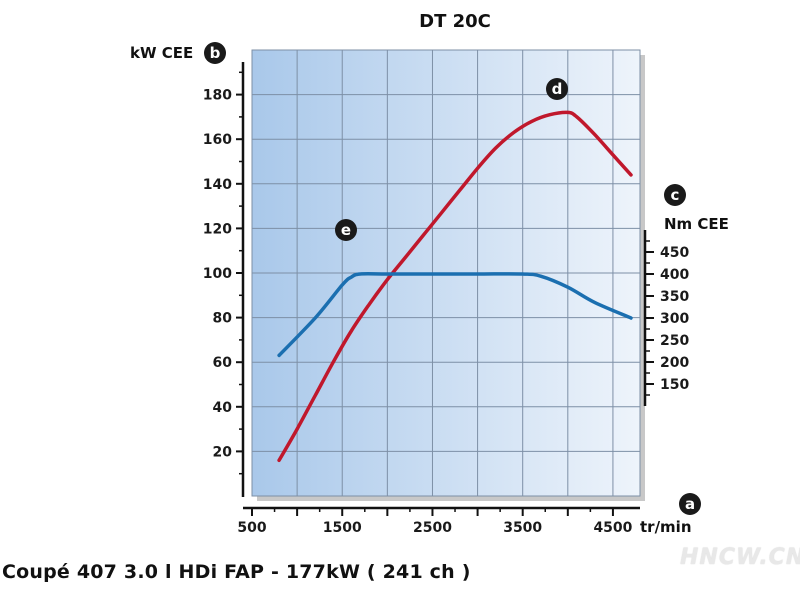 Image resolution: width=800 pixels, height=600 pixels. I want to click on marker-d-label: d, so click(557, 89).